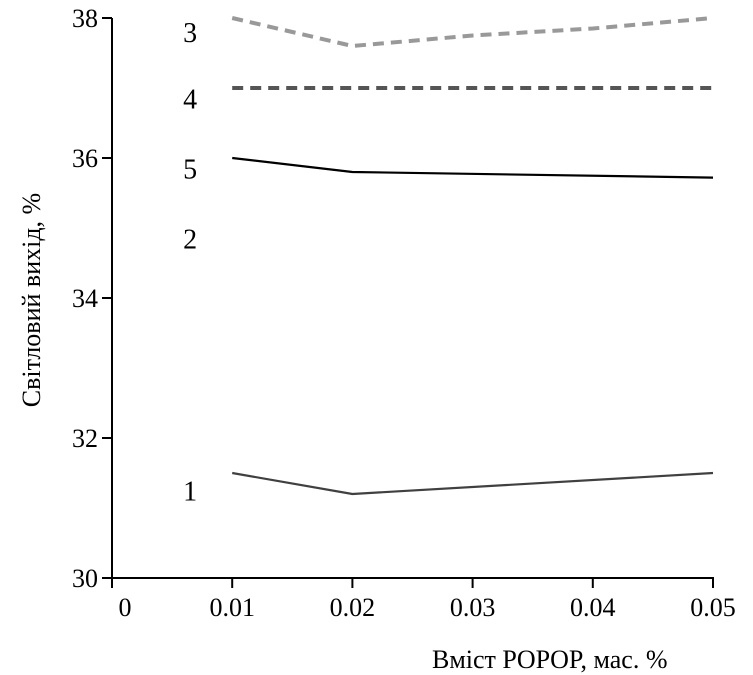  Describe the element at coordinates (190, 33) in the screenshot. I see `series-label-3: 3` at that location.